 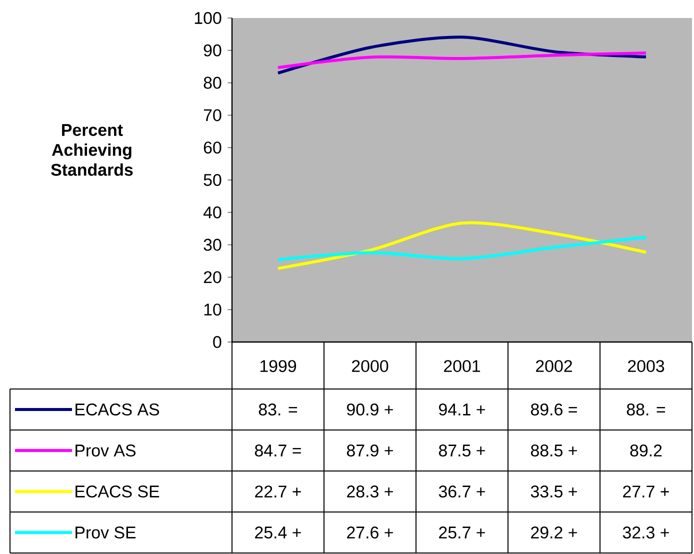 I want to click on data-label: 83. =, so click(x=278, y=410).